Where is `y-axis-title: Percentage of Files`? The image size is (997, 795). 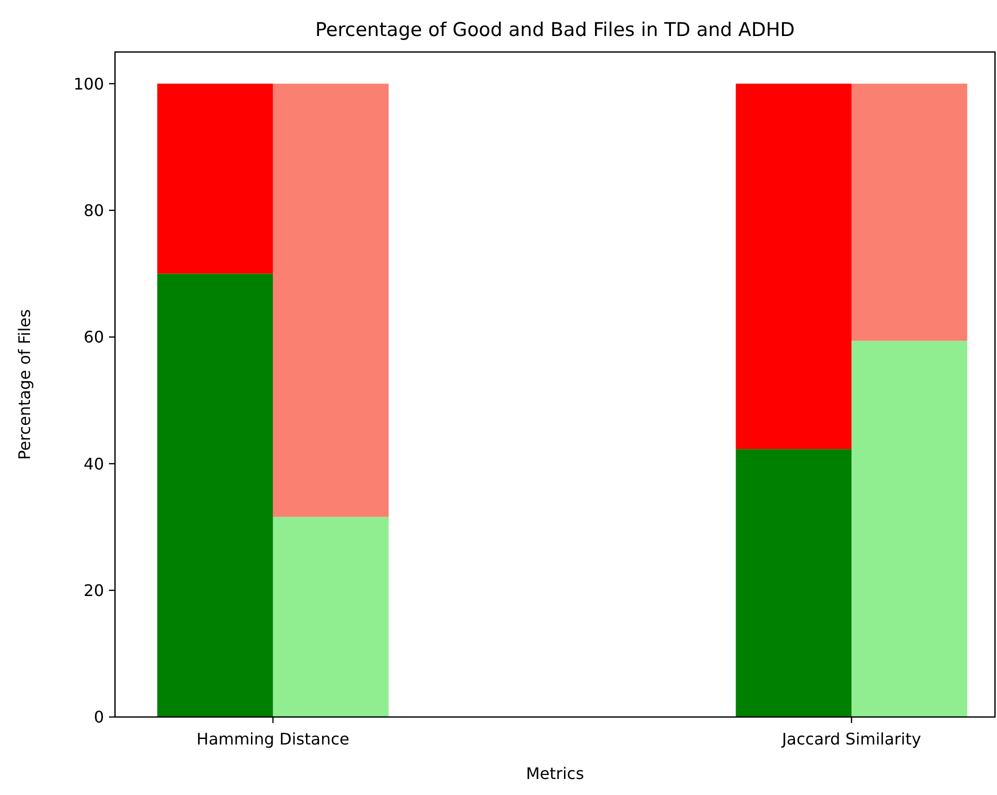
y-axis-title: Percentage of Files is located at coordinates (24, 384).